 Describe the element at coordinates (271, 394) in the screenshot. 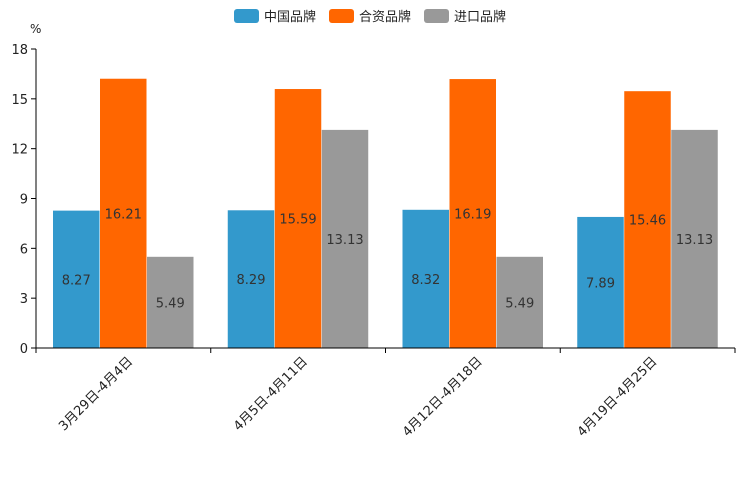

I see `x-category-label: 4月5日-4月11日` at that location.